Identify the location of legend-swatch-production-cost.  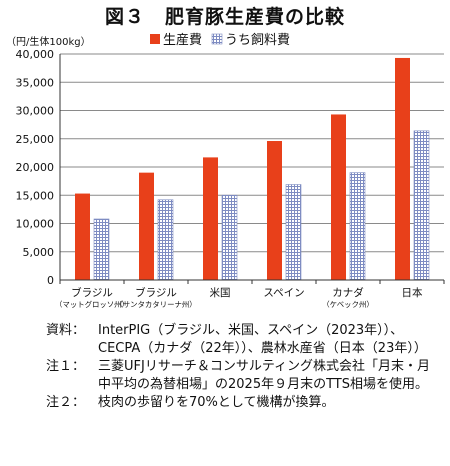
(155, 39).